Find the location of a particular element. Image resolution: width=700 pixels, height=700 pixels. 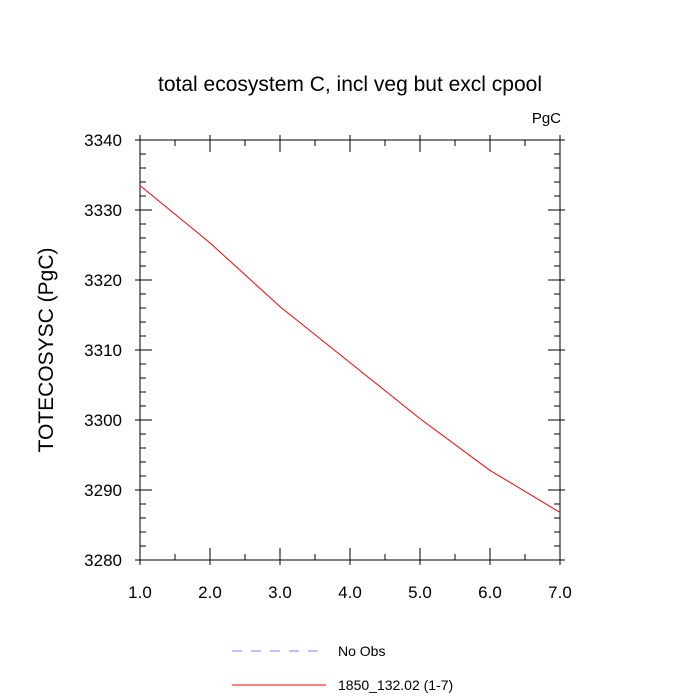

y-tick-label: 3310 is located at coordinates (103, 350).